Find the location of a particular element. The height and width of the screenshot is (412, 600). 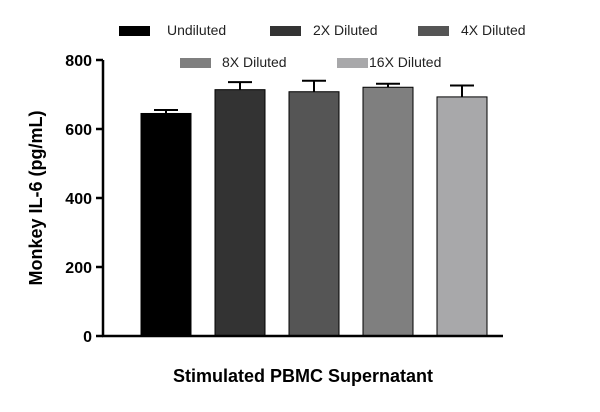

x-axis-title: Stimulated PBMC Supernatant is located at coordinates (303, 376).